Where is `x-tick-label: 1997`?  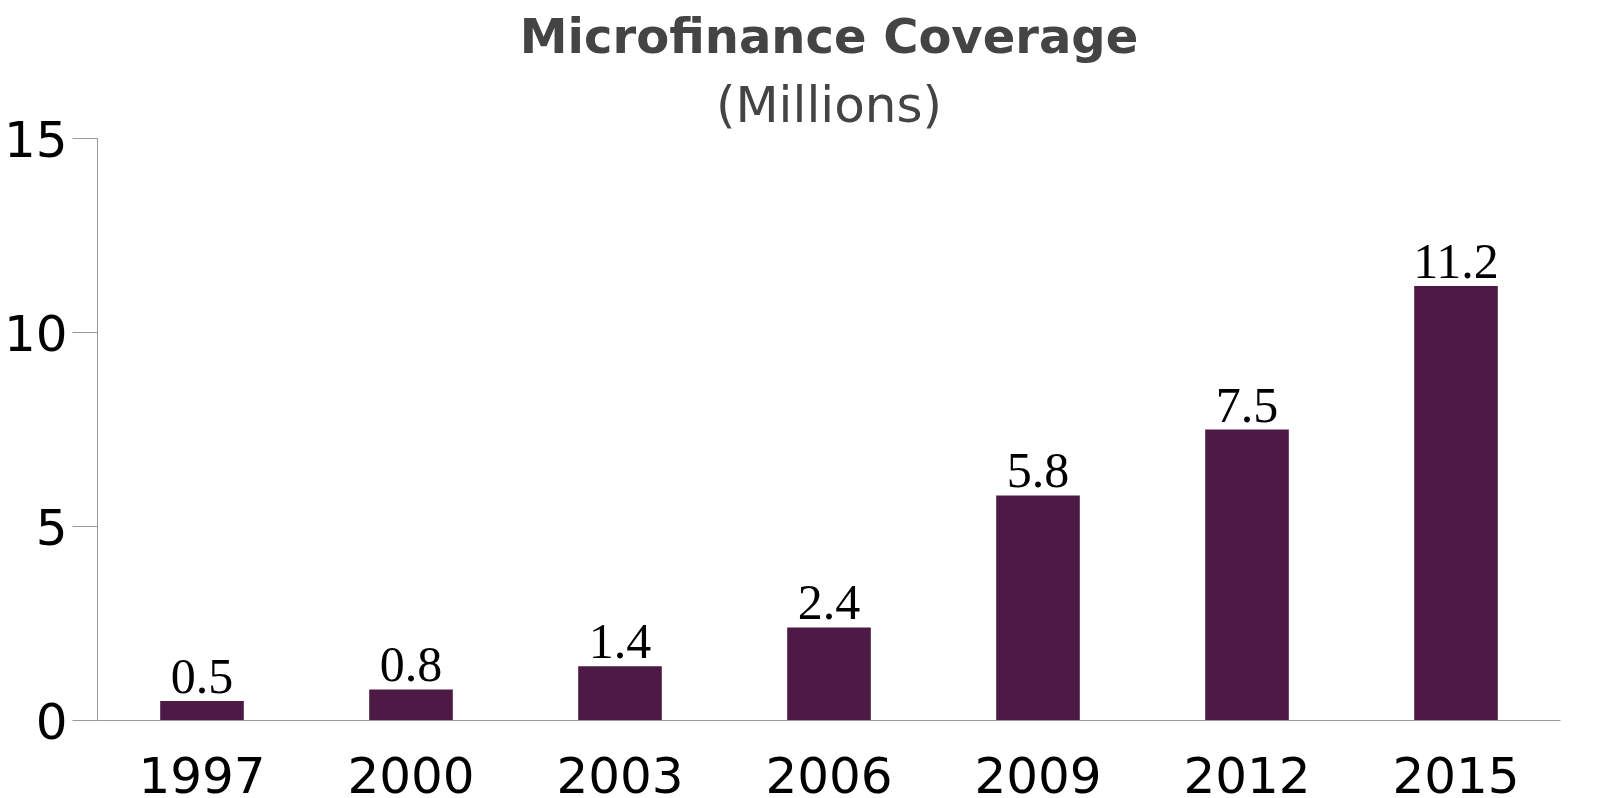 x-tick-label: 1997 is located at coordinates (202, 772).